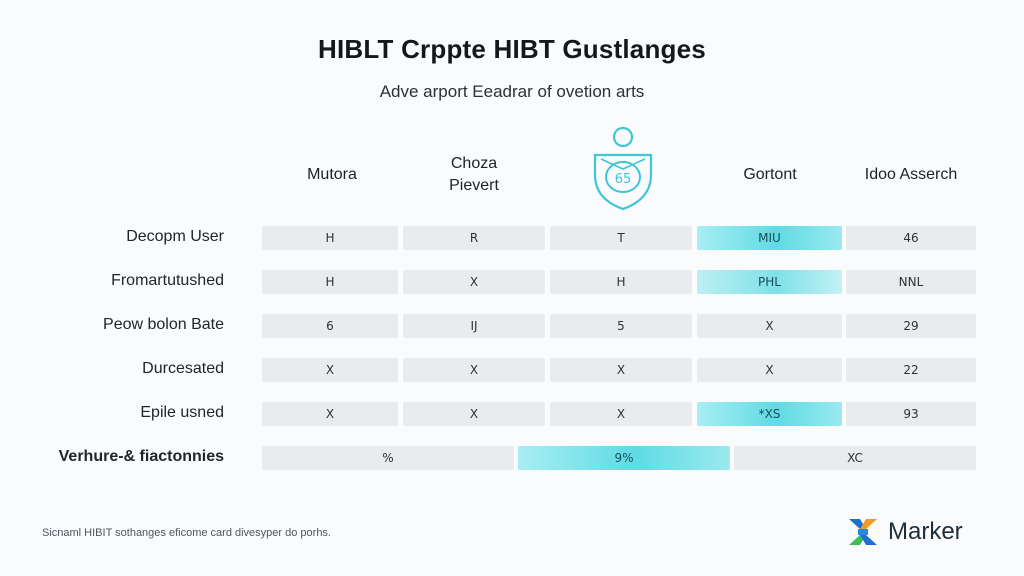 The image size is (1024, 576). I want to click on page-subtitle: Adve arport Eeadrar of ovetion arts, so click(512, 91).